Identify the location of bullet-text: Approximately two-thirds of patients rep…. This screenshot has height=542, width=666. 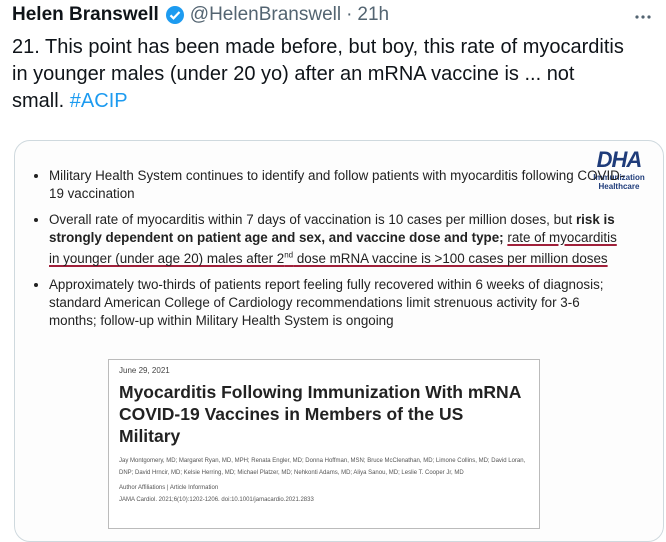
(326, 303).